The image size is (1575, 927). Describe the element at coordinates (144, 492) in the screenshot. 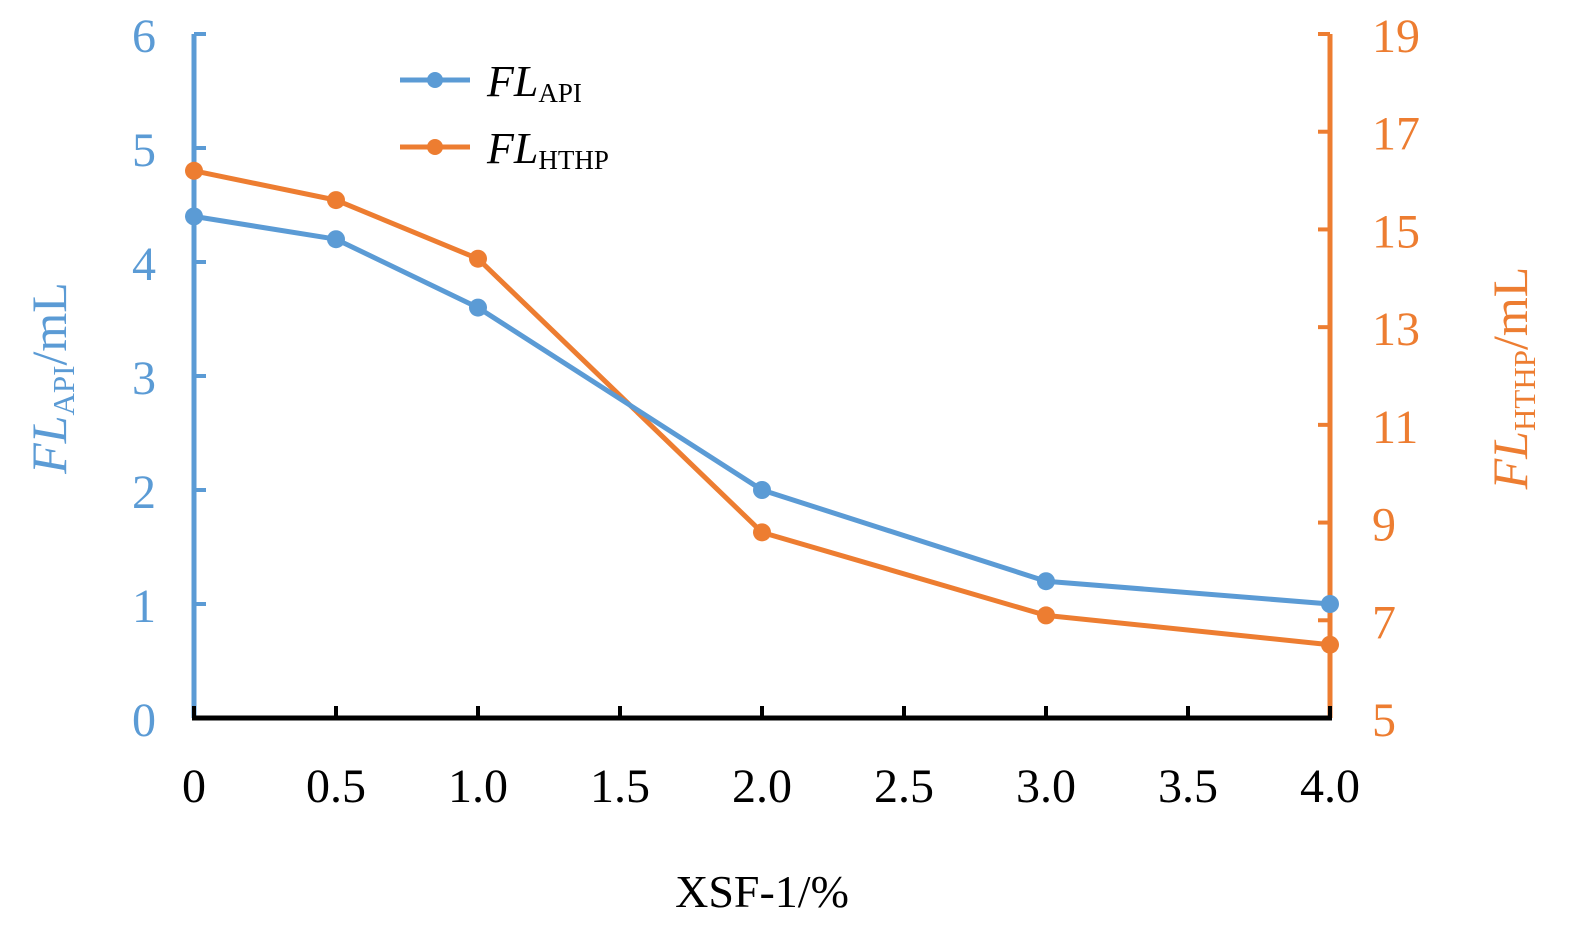

I see `y-axis-left-tick-label: 2` at that location.